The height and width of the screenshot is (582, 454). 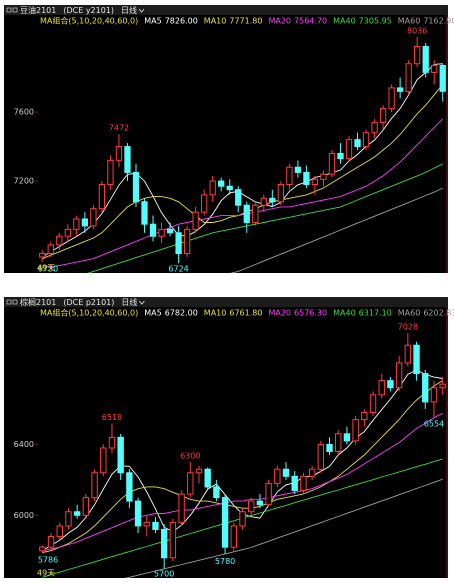 I want to click on period-dropdown, so click(x=141, y=10).